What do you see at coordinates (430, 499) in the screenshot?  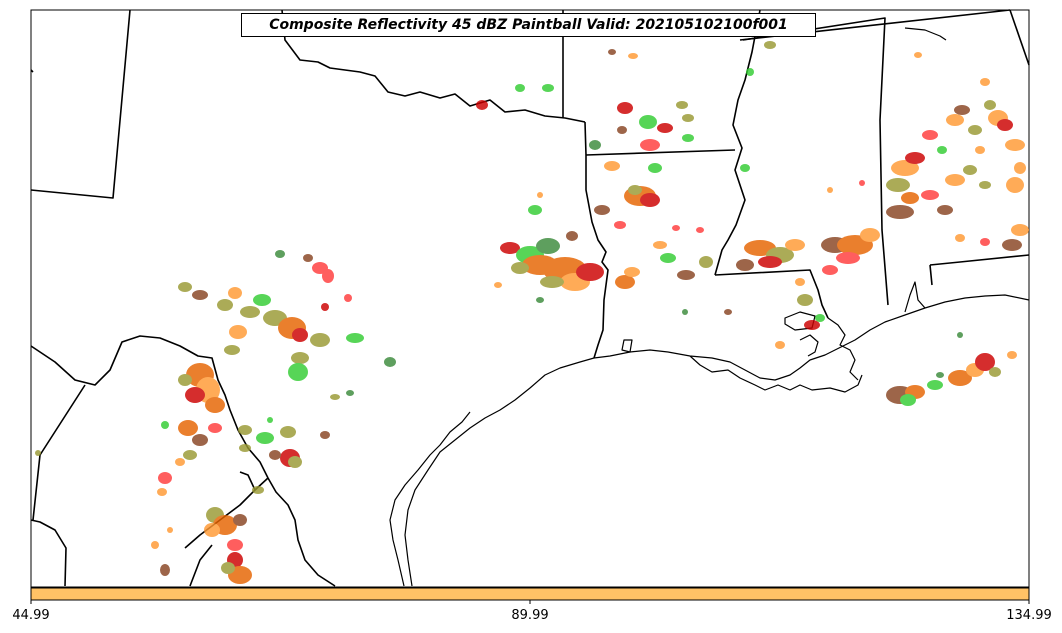 I see `texas-barrier-islands` at bounding box center [430, 499].